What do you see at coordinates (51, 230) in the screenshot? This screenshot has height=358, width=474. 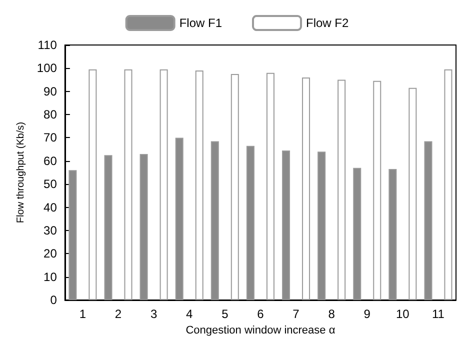 I see `y-tick-label: 30` at bounding box center [51, 230].